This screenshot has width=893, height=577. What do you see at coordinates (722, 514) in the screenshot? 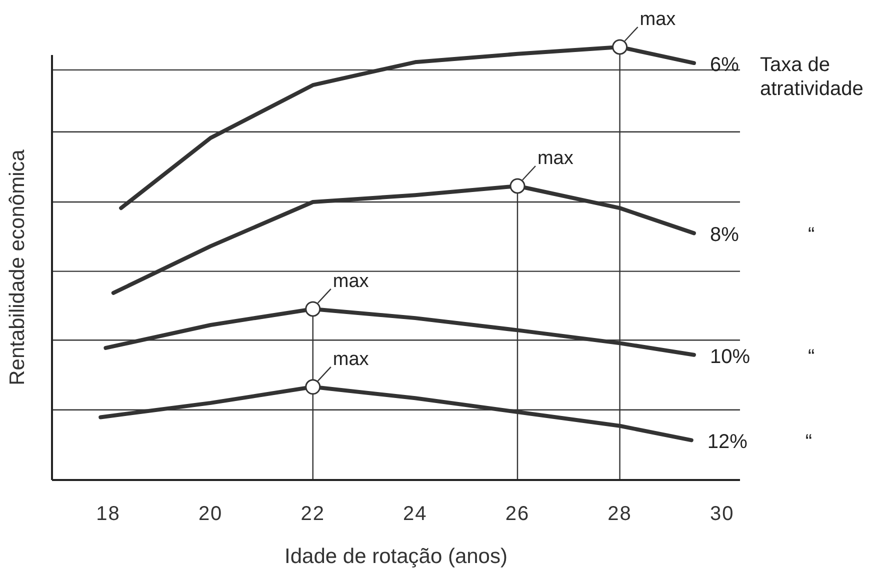
I see `x-tick-label: 30` at bounding box center [722, 514].